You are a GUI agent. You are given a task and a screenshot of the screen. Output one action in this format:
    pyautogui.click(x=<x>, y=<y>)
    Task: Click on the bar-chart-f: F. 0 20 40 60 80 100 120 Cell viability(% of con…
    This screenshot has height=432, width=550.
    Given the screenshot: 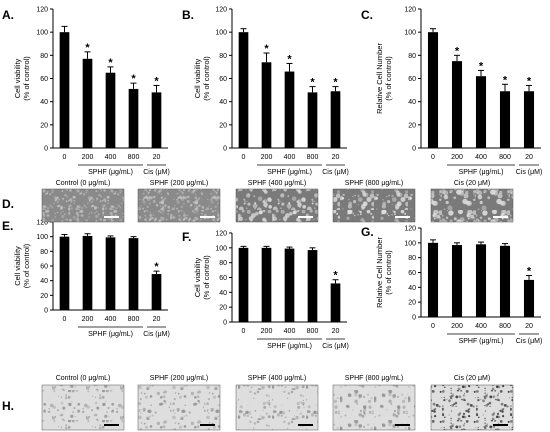 What is the action you would take?
    pyautogui.click(x=265, y=290)
    